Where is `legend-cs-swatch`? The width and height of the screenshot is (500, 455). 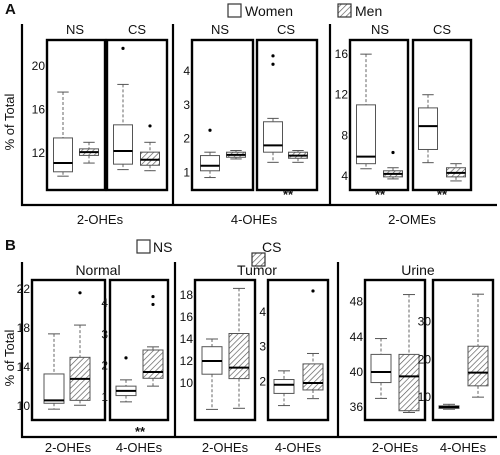
legend-cs-swatch is located at coordinates (258, 259).